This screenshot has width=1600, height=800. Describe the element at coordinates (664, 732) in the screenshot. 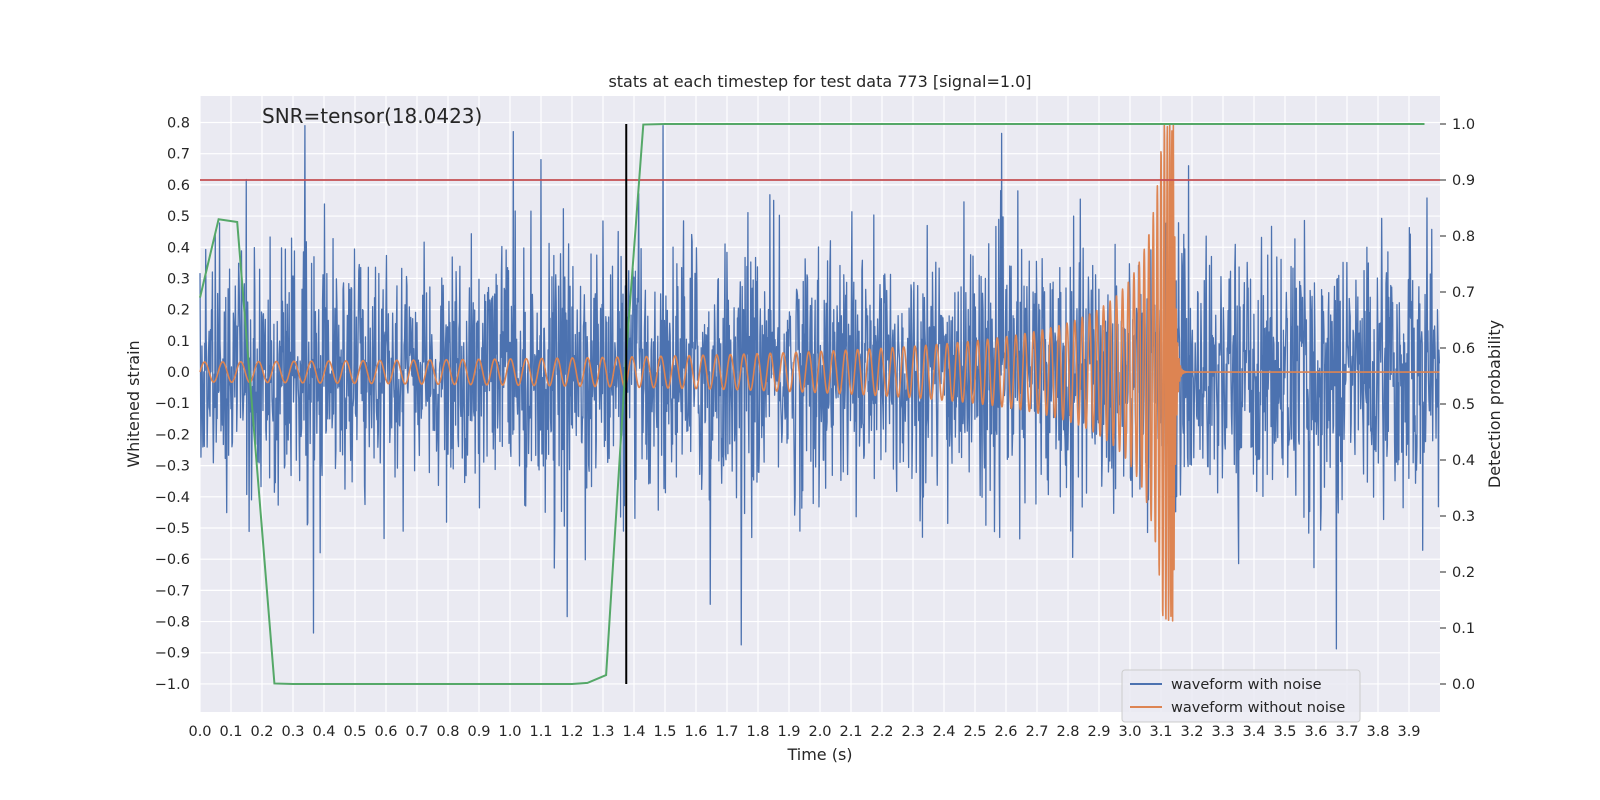

I see `x-tick-label: 1.5` at that location.